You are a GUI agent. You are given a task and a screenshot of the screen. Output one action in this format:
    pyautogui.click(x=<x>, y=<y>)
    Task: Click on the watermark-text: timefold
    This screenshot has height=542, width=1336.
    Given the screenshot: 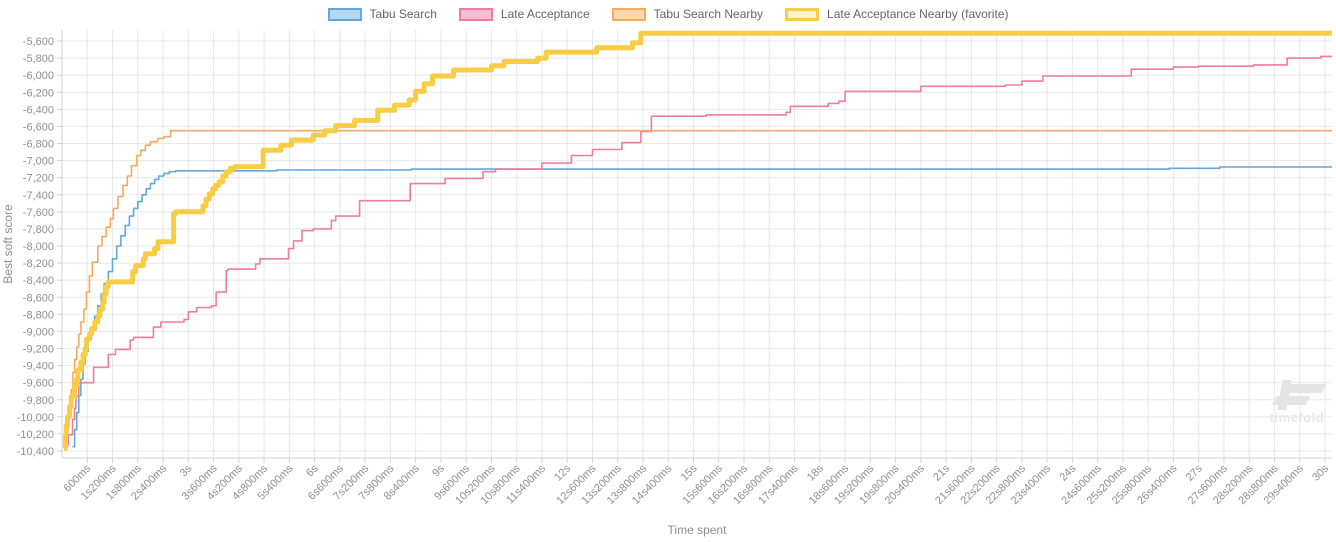 What is the action you would take?
    pyautogui.click(x=1297, y=417)
    